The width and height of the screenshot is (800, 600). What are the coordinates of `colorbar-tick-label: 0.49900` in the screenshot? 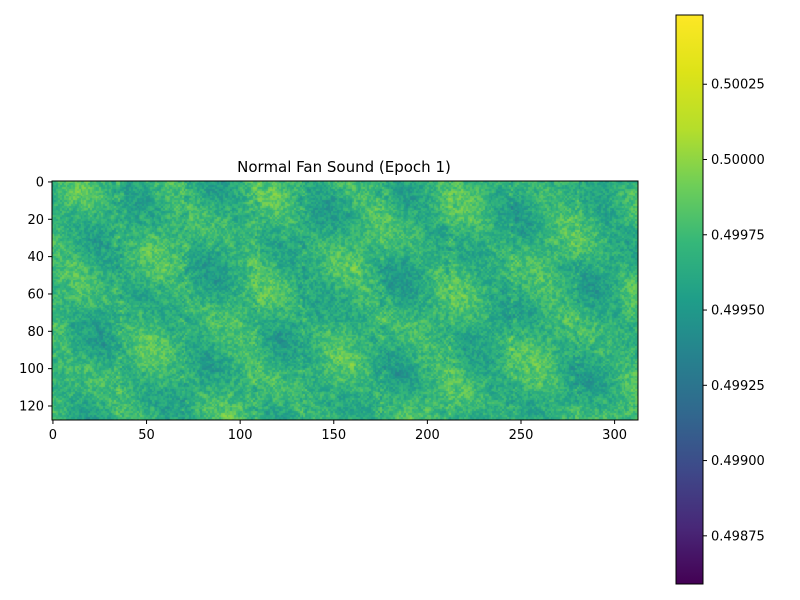 It's located at (738, 461).